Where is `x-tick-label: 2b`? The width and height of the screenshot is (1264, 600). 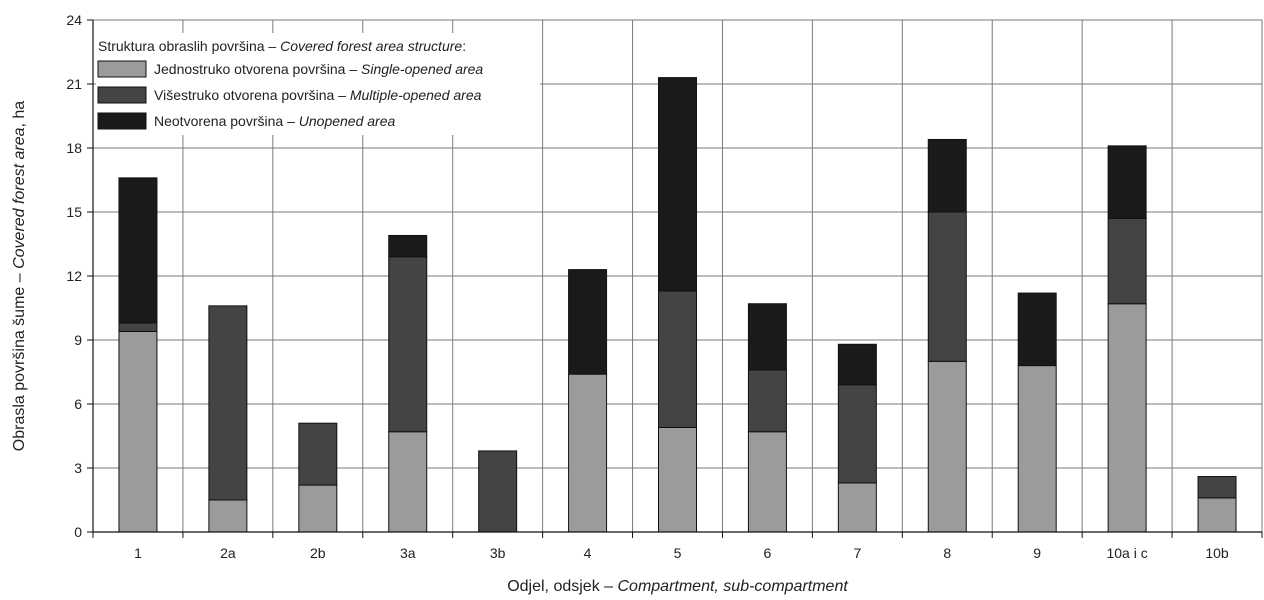
x-tick-label: 2b is located at coordinates (318, 553).